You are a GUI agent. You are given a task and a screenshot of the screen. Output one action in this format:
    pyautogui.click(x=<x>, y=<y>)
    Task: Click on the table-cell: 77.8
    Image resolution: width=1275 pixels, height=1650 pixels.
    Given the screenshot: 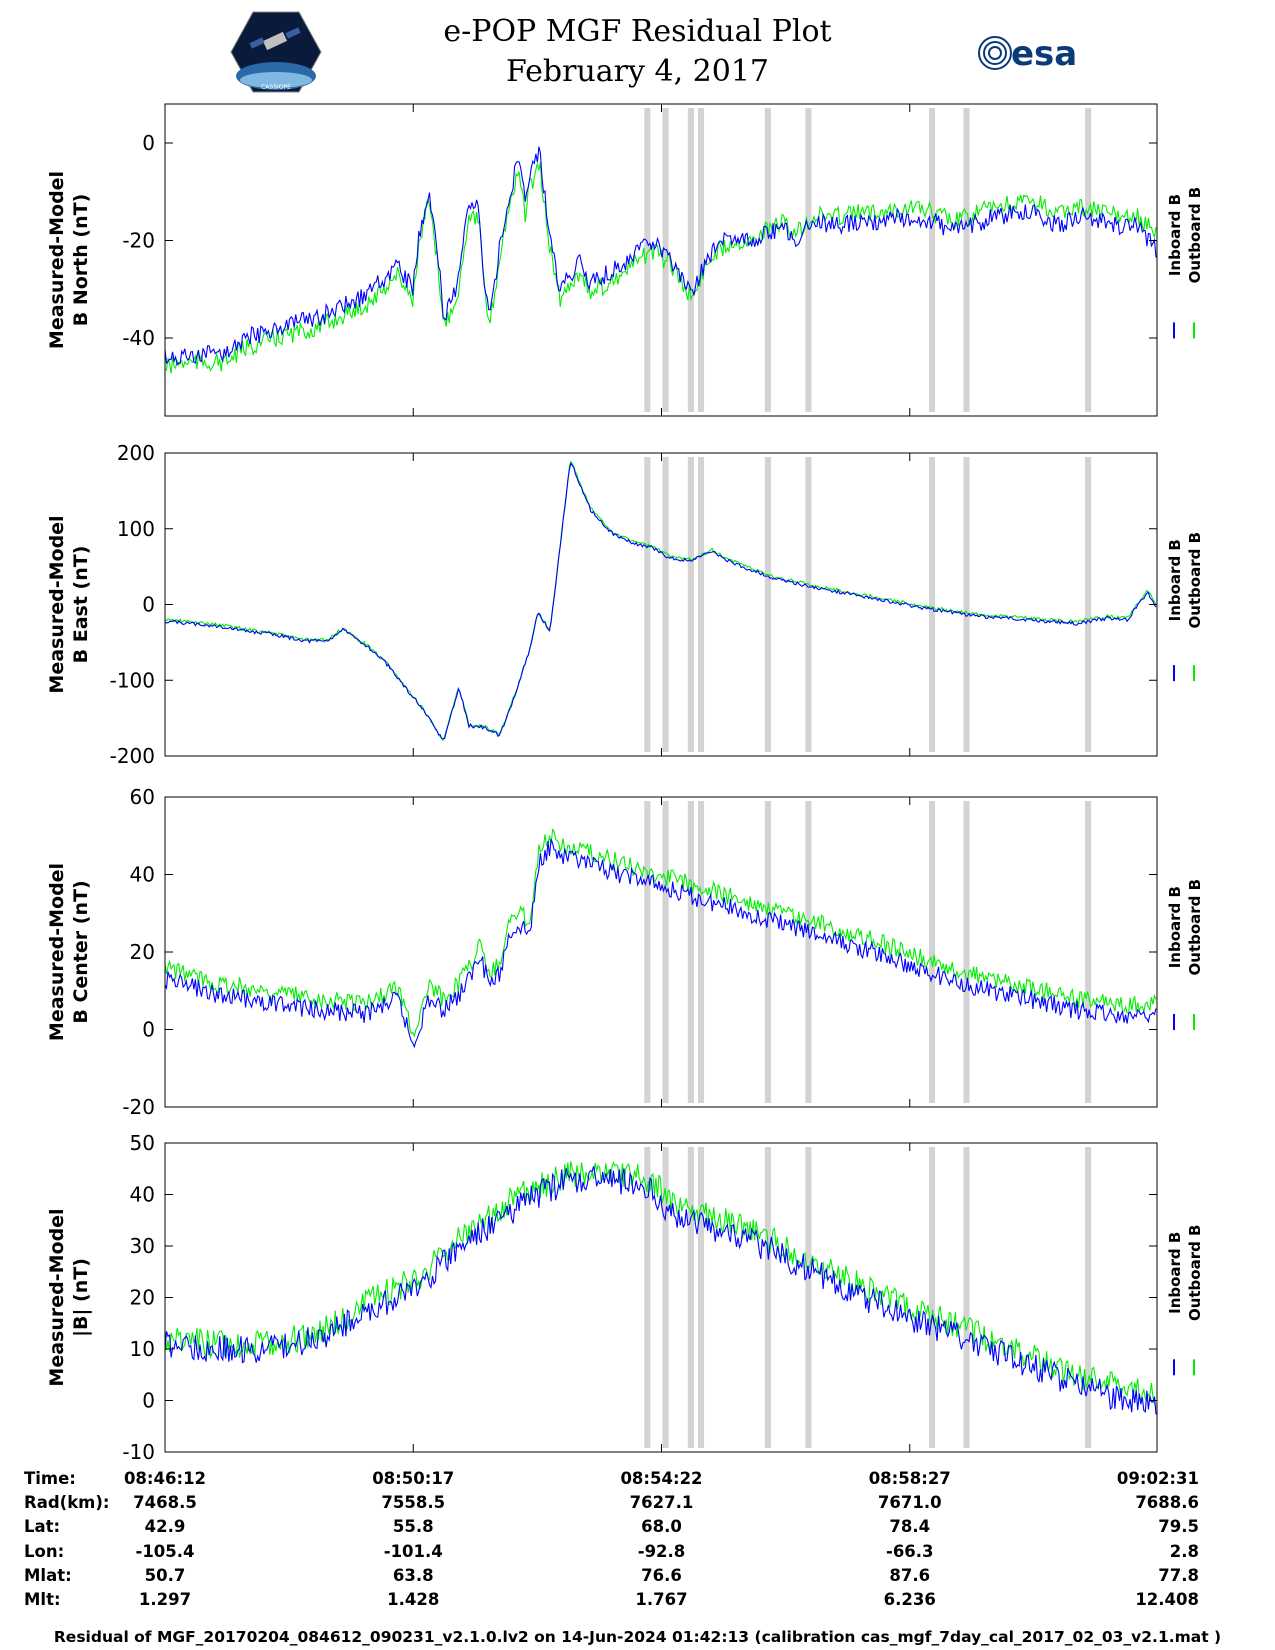 What is the action you would take?
    pyautogui.click(x=1178, y=1575)
    